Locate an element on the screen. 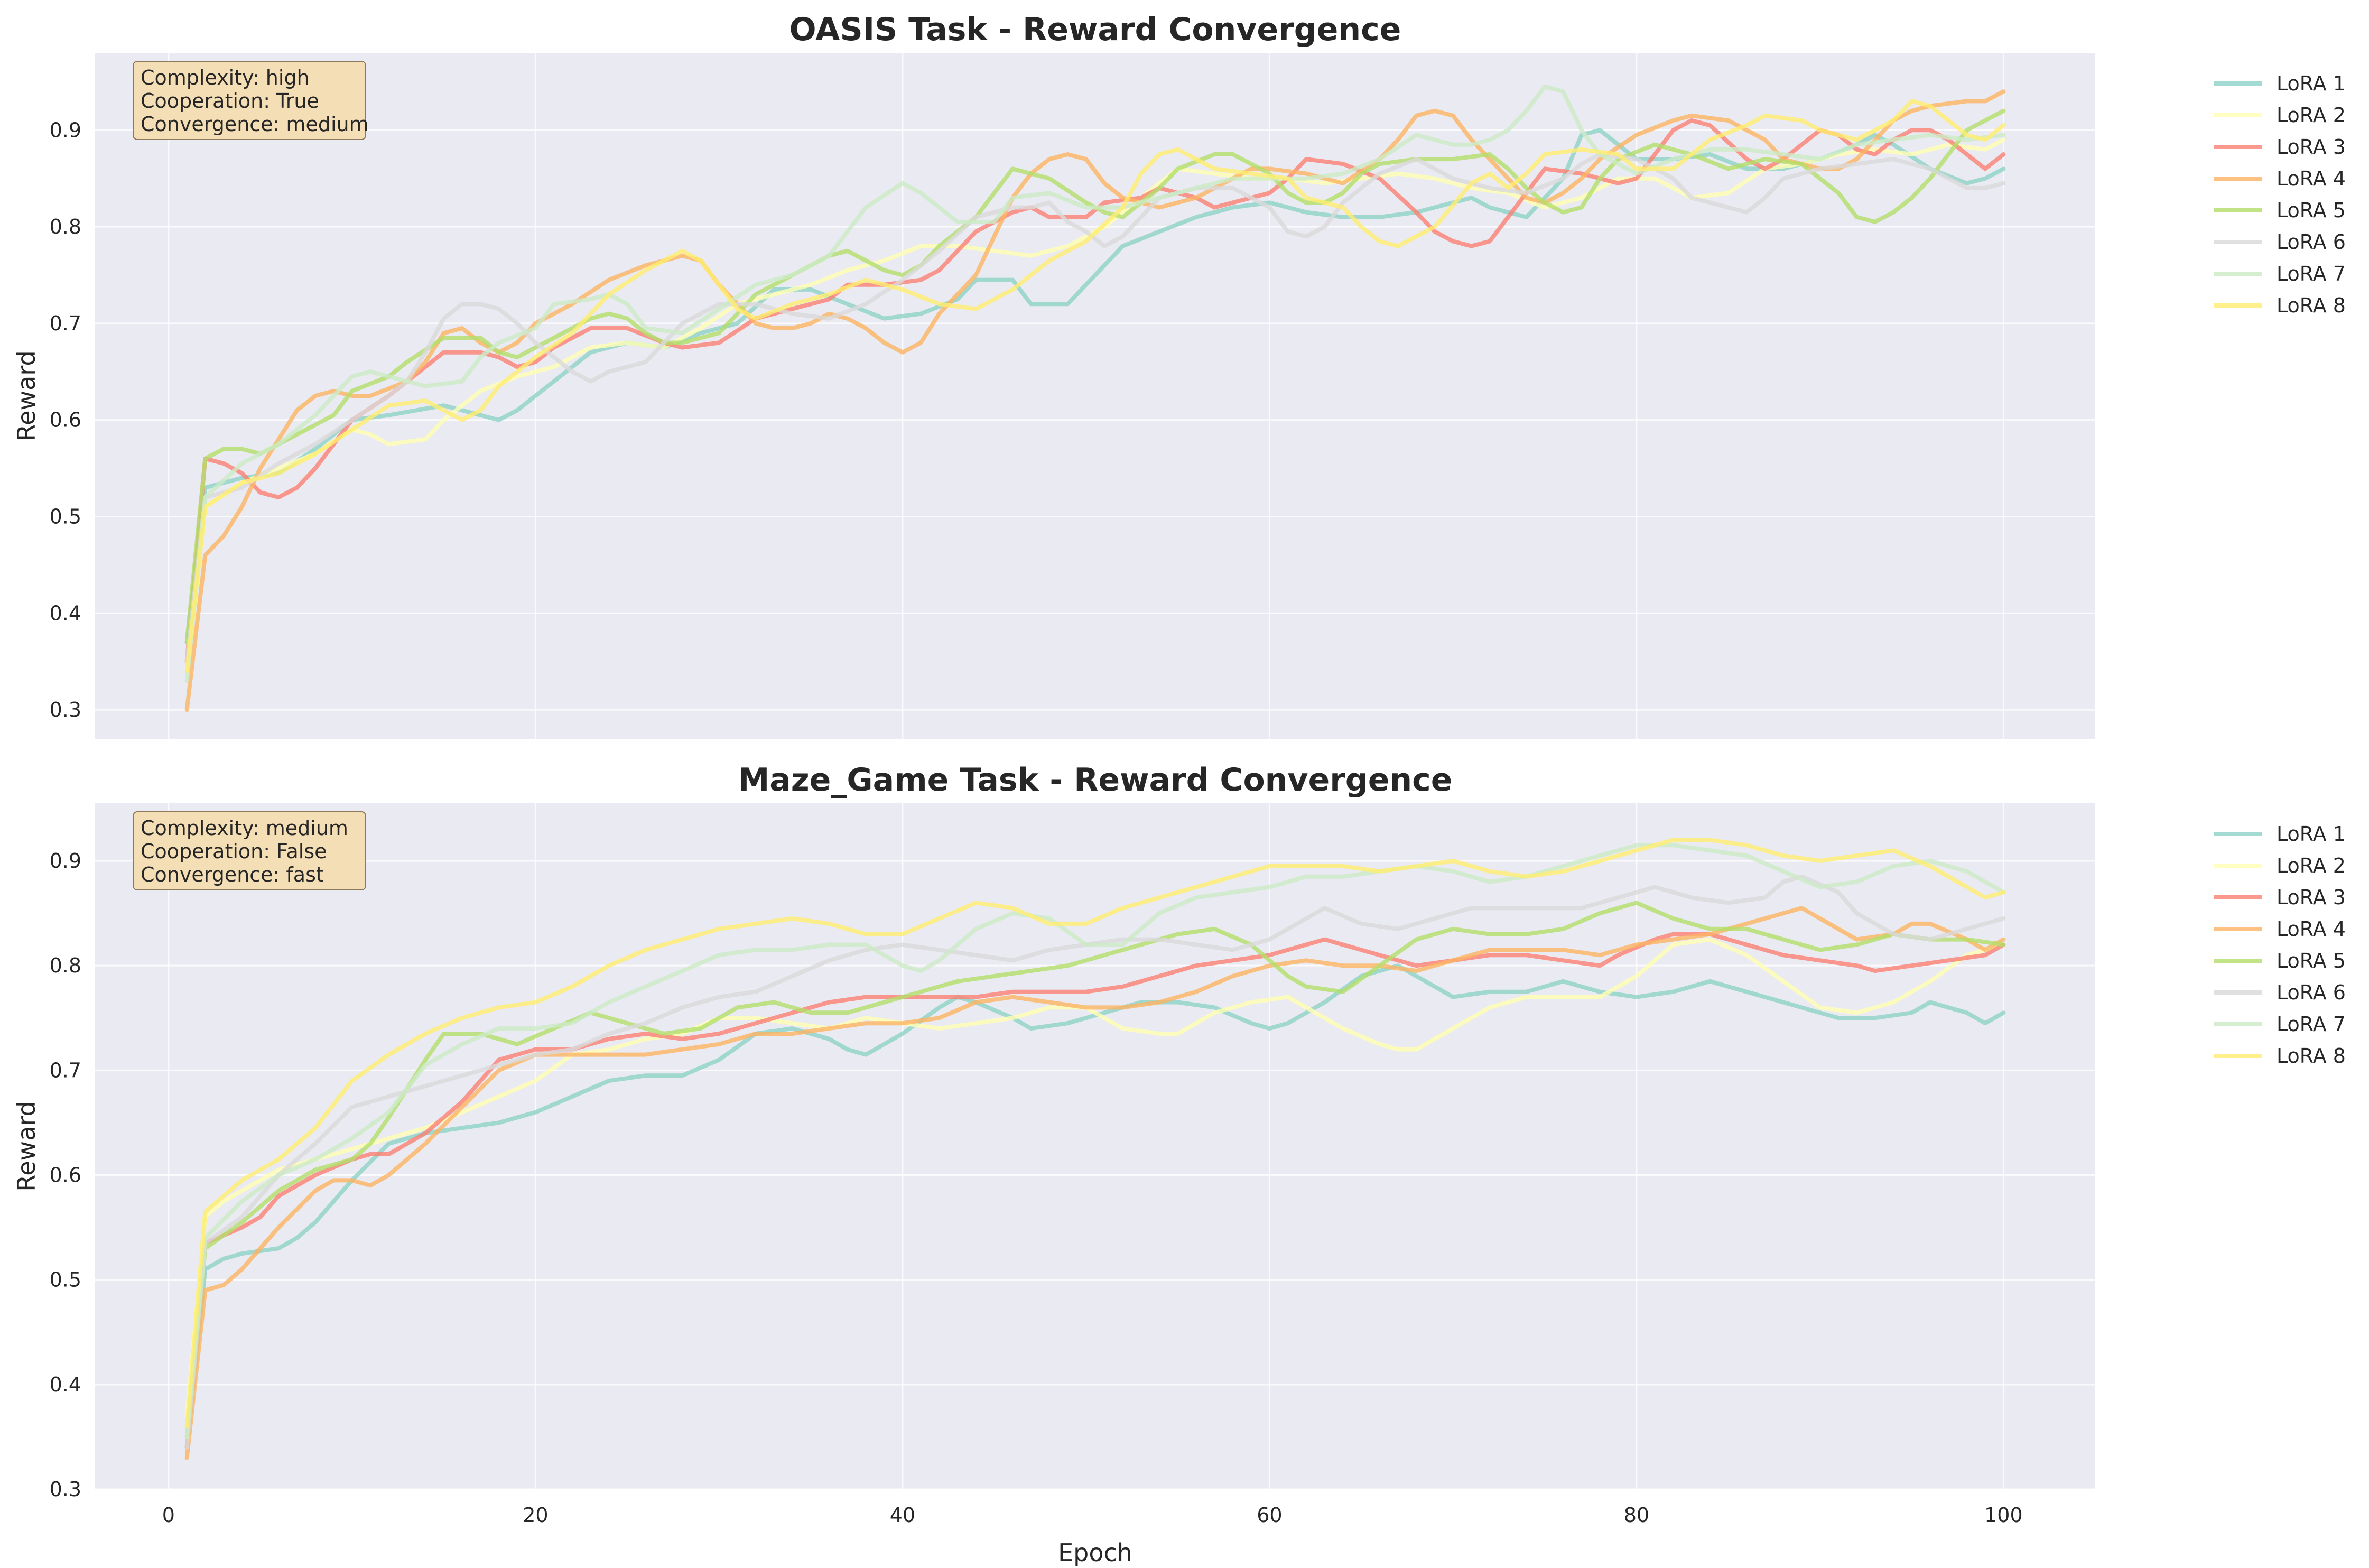  x-tick-label: 100 is located at coordinates (2003, 1516).